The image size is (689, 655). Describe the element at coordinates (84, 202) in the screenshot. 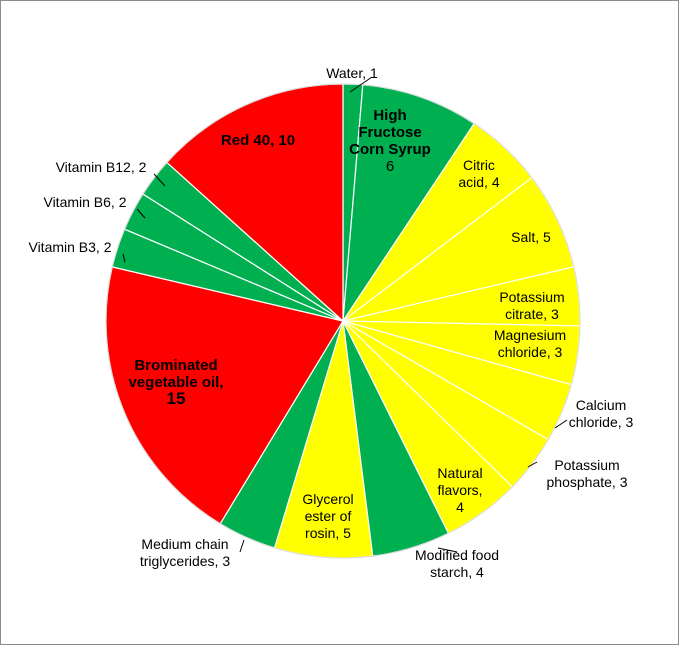

I see `slice-label-vitamin-b6: Vitamin B6, 2` at that location.